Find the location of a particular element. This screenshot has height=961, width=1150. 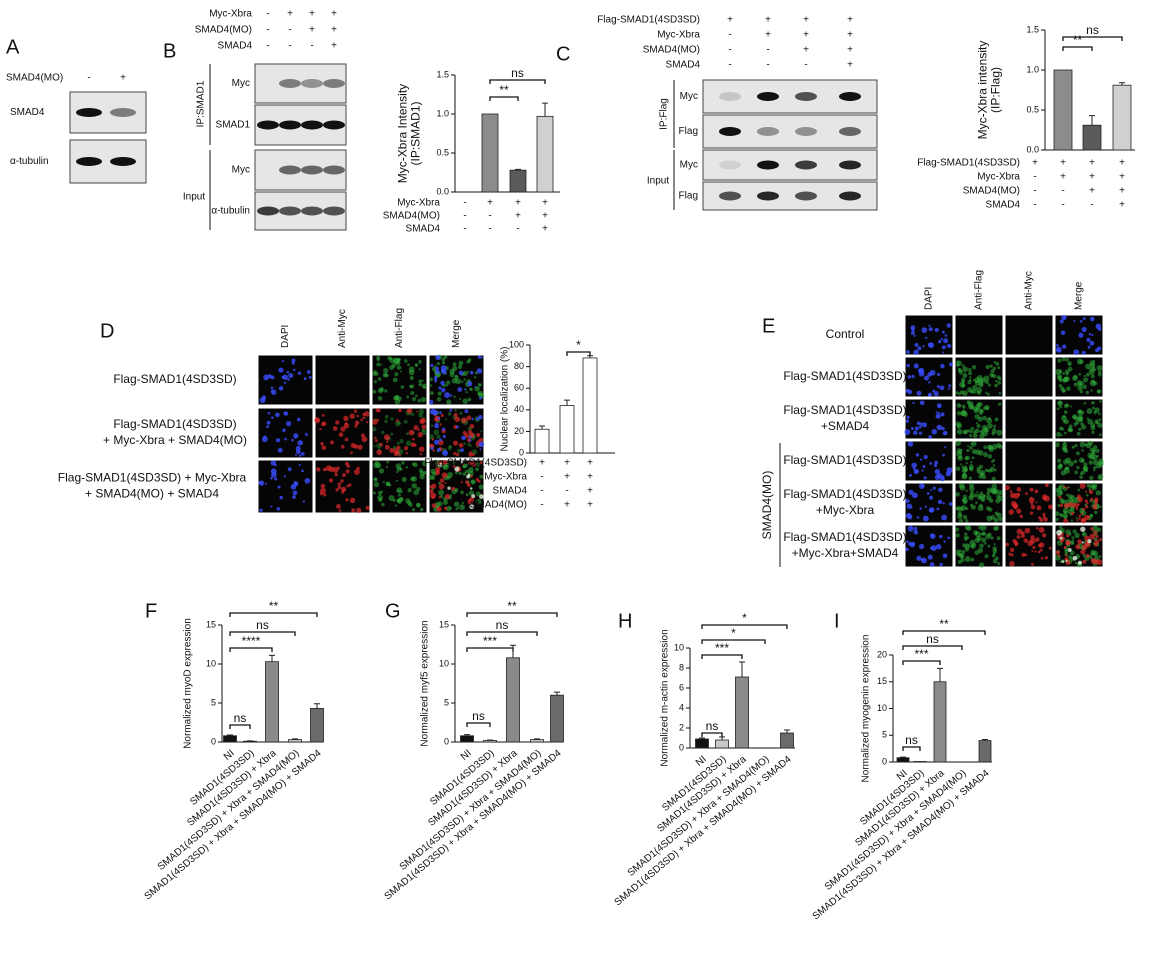

condition-label: SMAD4 is located at coordinates (683, 65).